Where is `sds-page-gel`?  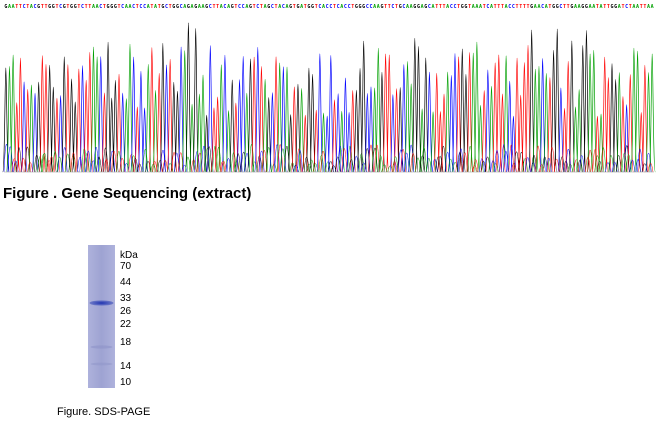
sds-page-gel is located at coordinates (101, 316).